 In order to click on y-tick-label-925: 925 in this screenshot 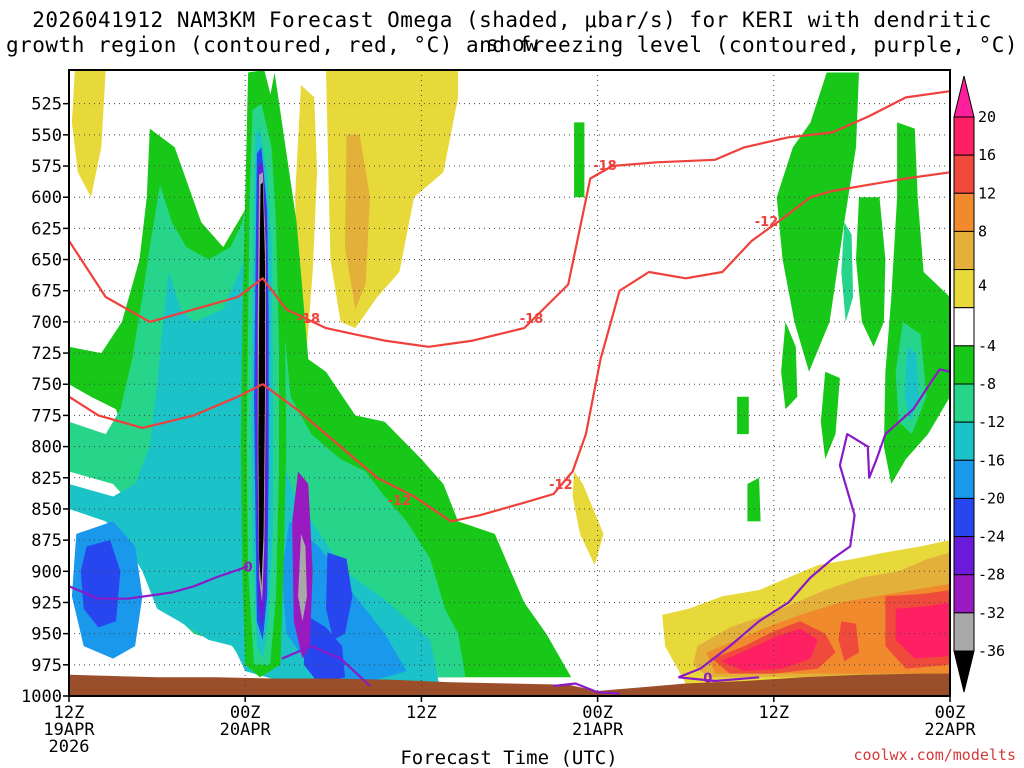, I will do `click(46, 603)`.